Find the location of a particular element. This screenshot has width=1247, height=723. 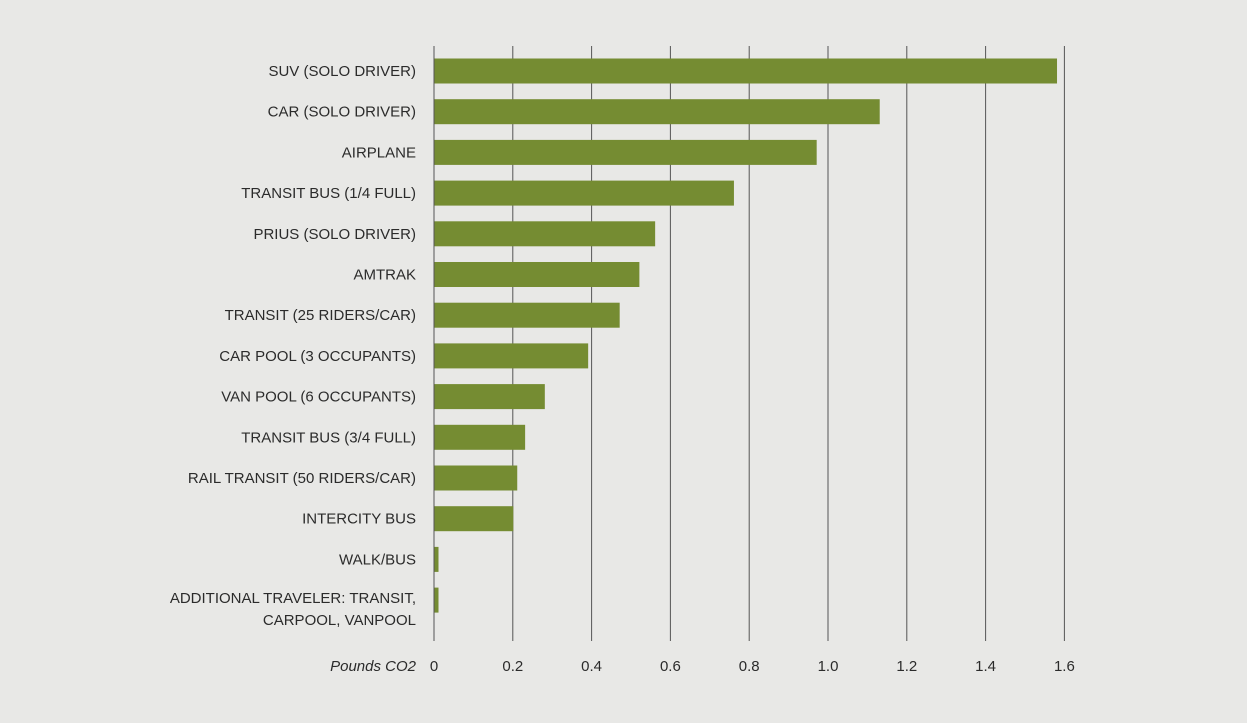

category-label: VAN POOL (6 OCCUPANTS) is located at coordinates (318, 397).